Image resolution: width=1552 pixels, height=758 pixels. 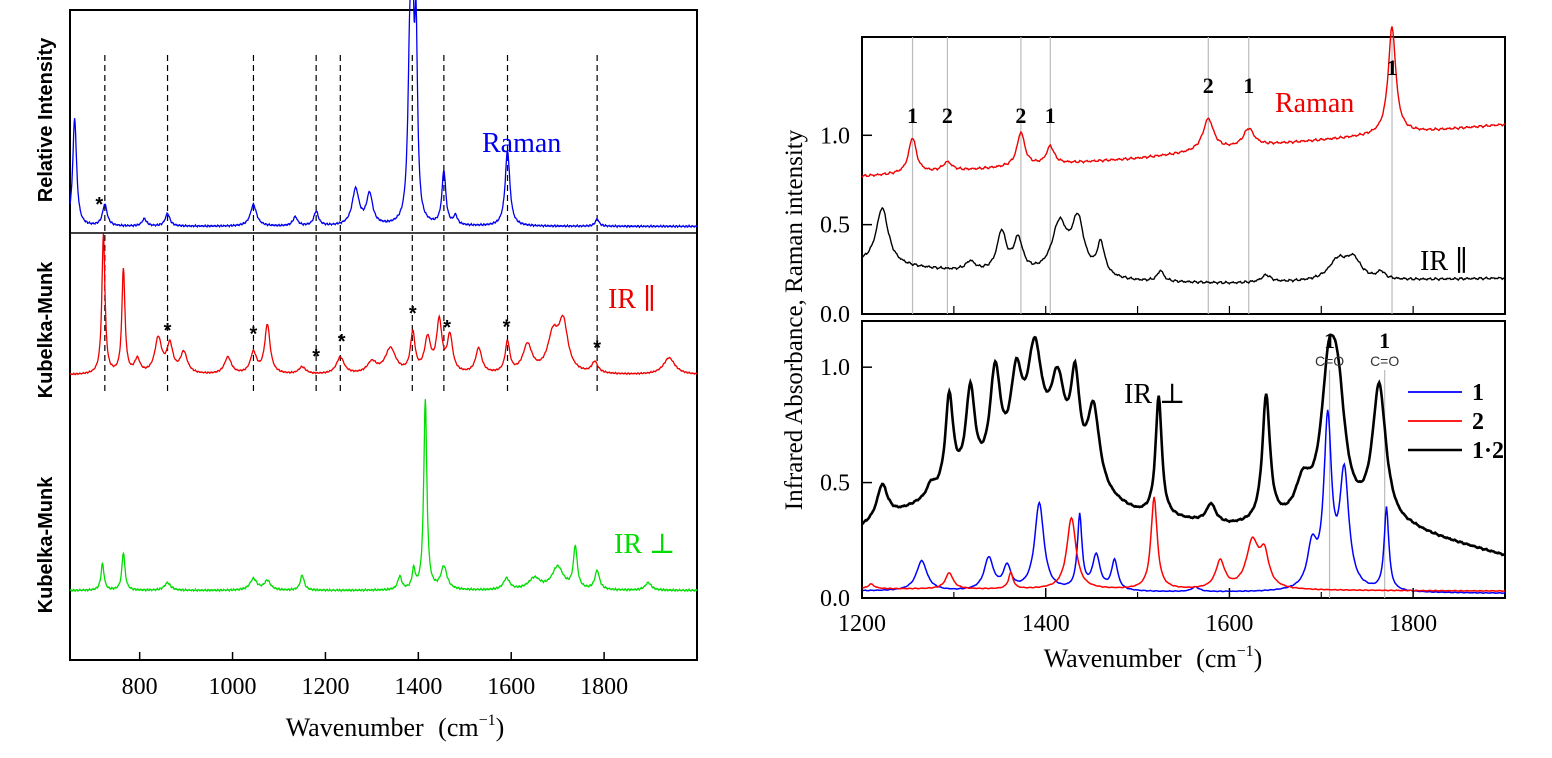 What do you see at coordinates (1357, 348) in the screenshot?
I see `right-bottom-vline-labels: 1C=O1C=O` at bounding box center [1357, 348].